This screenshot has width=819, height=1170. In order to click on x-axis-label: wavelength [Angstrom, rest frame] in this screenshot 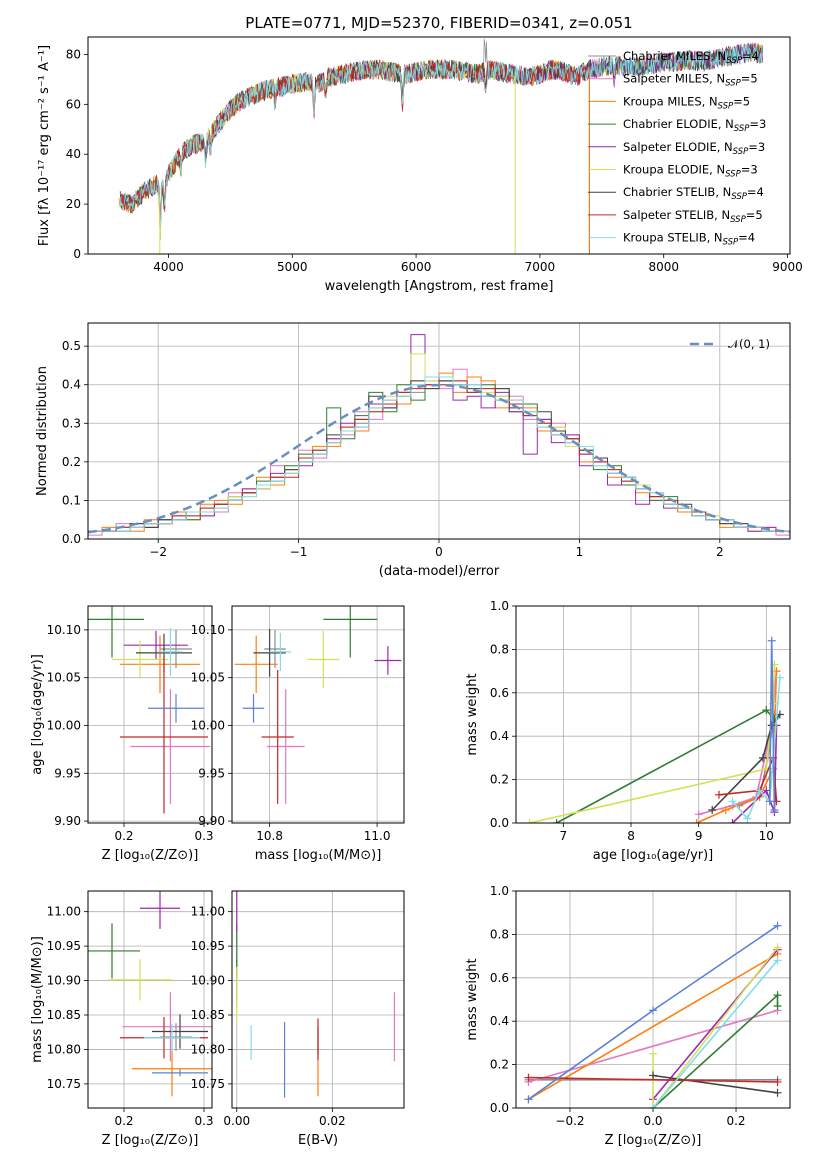, I will do `click(439, 286)`.